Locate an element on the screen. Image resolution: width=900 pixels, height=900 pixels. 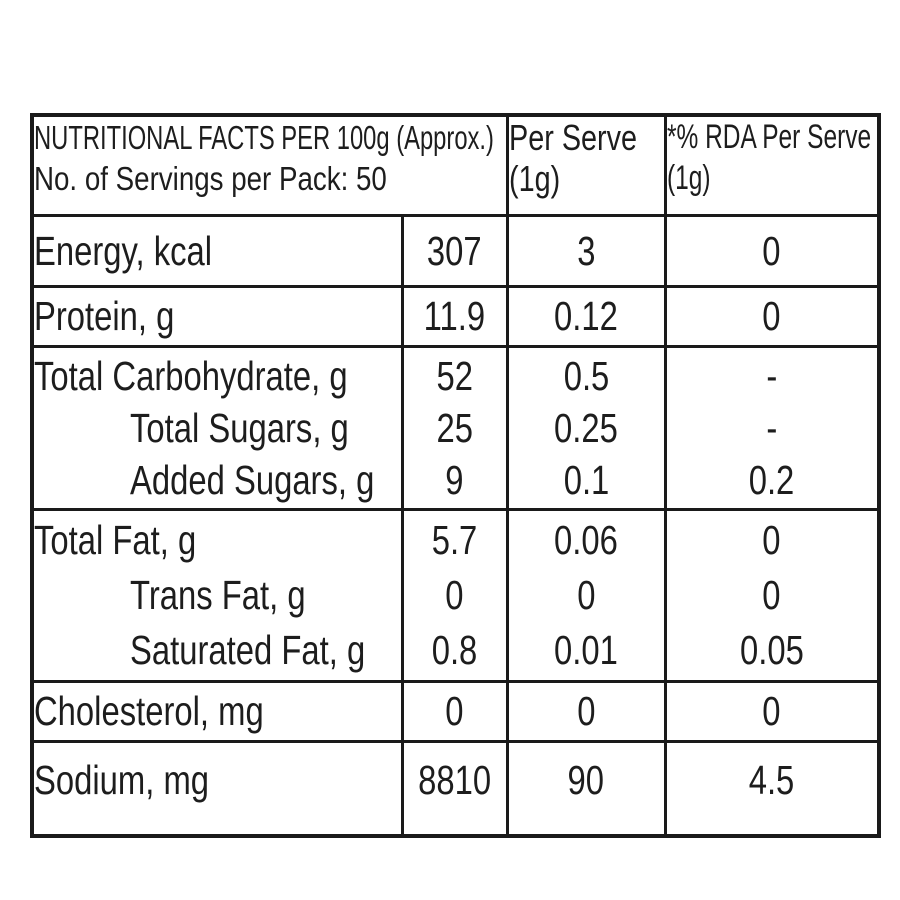
saturated-fat-rda-value: 0.05 is located at coordinates (771, 650).